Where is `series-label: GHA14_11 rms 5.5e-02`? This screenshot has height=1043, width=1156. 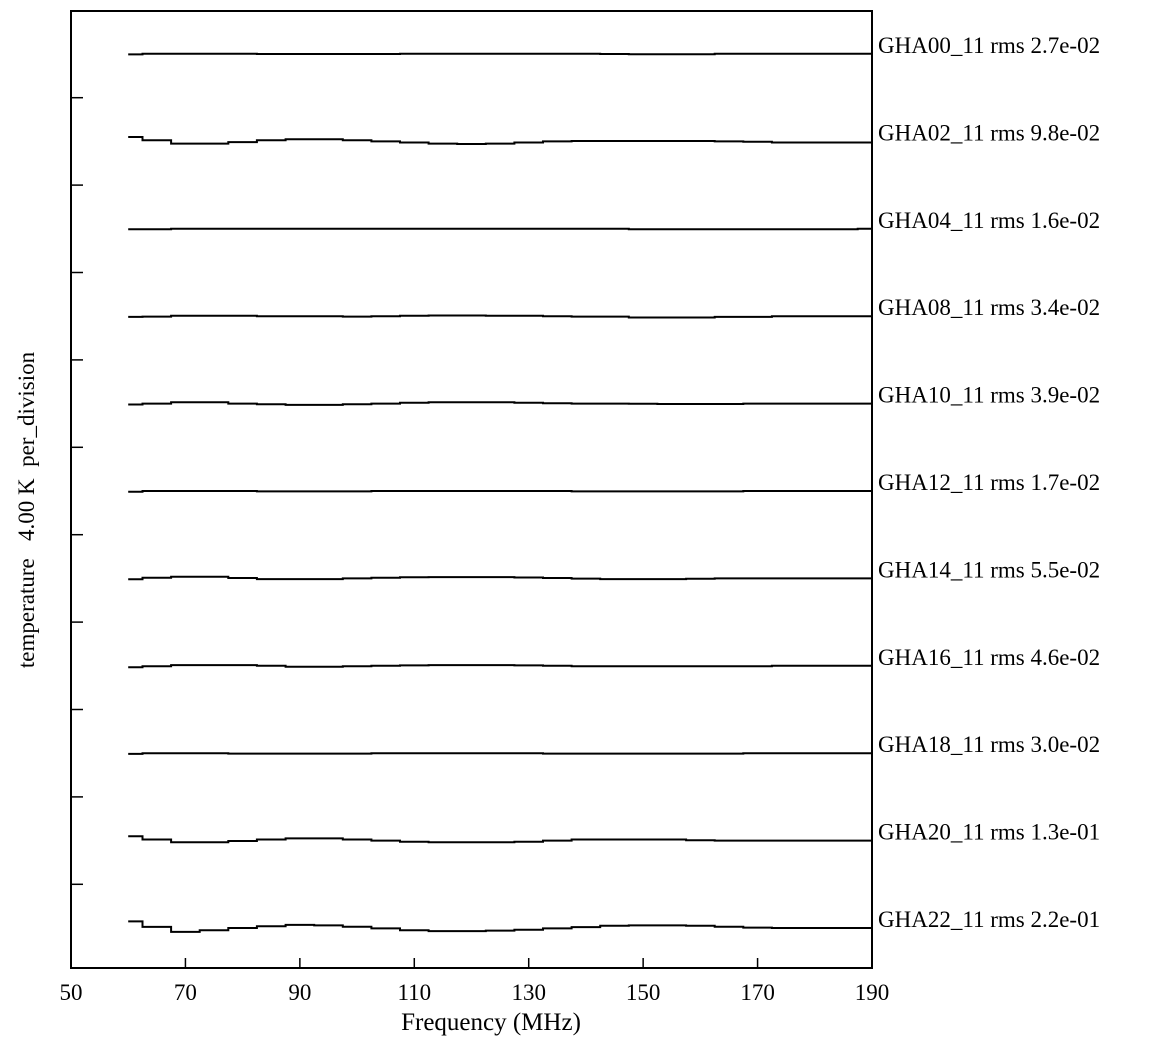
series-label: GHA14_11 rms 5.5e-02 is located at coordinates (989, 569).